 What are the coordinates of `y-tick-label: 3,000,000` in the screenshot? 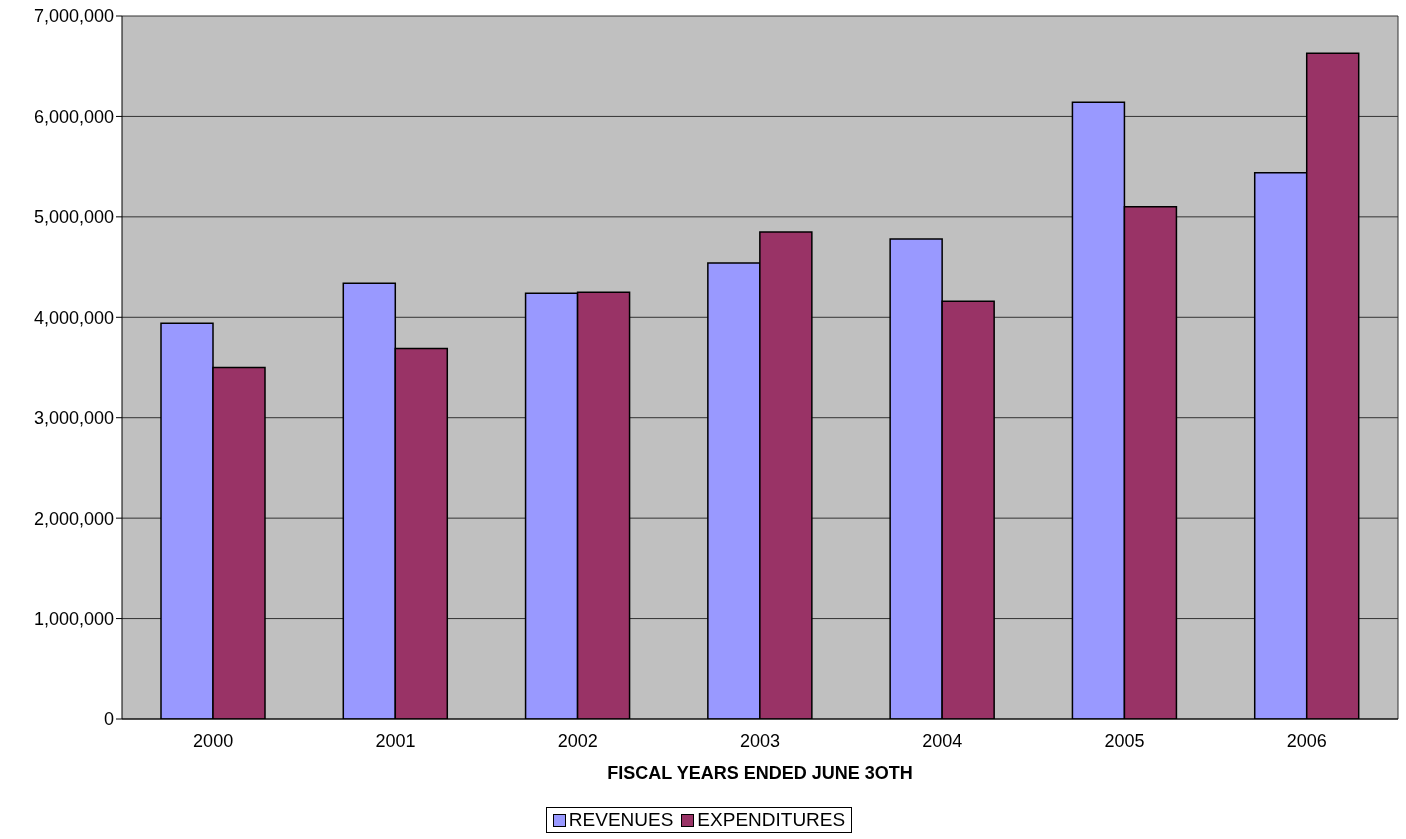 It's located at (73, 418).